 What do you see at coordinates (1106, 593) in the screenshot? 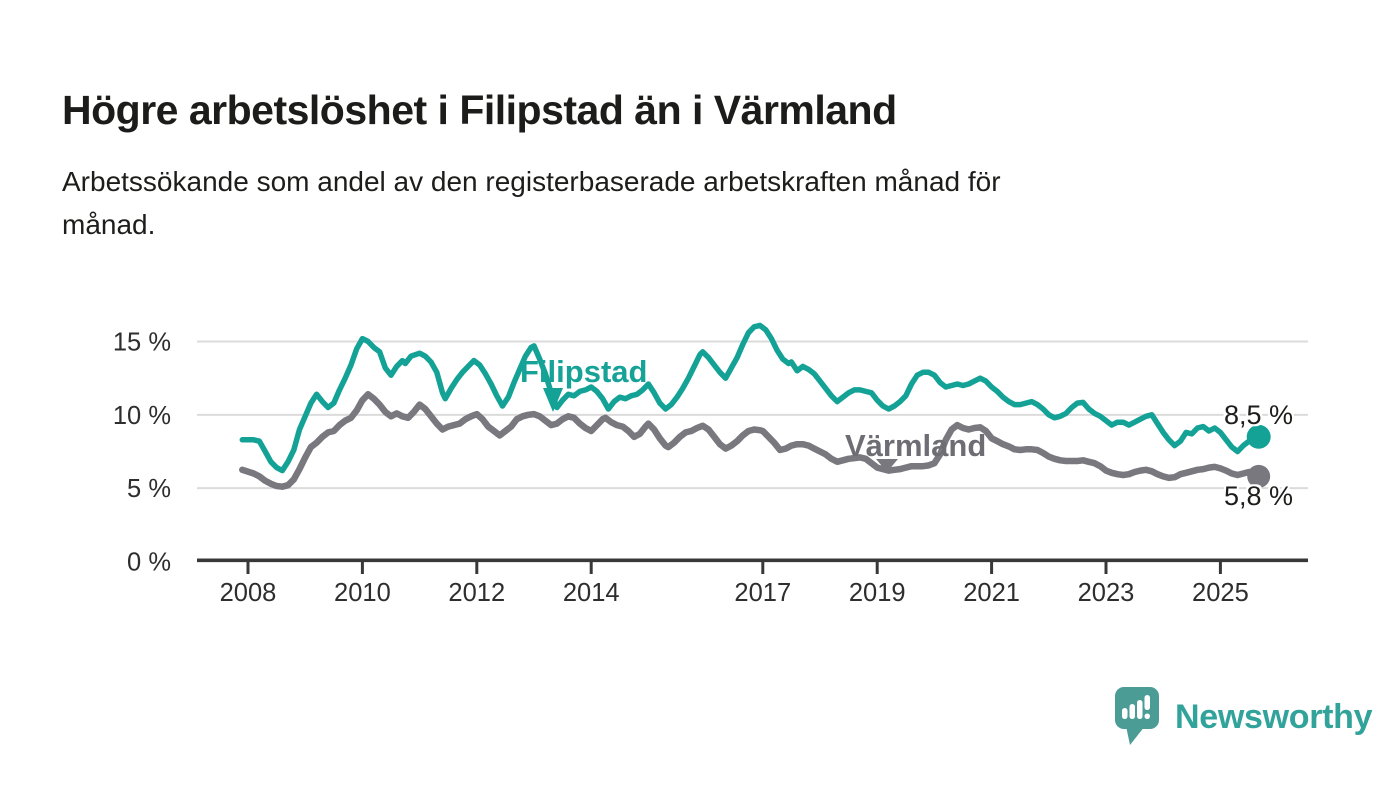
I see `x-tick-label-2023: 2023` at bounding box center [1106, 593].